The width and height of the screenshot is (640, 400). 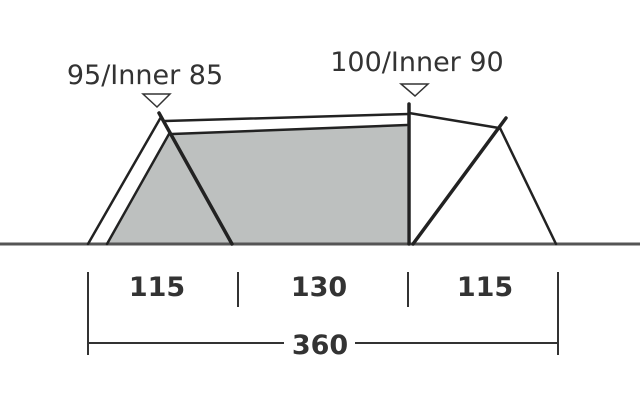 What do you see at coordinates (287, 117) in the screenshot?
I see `fly-ridge` at bounding box center [287, 117].